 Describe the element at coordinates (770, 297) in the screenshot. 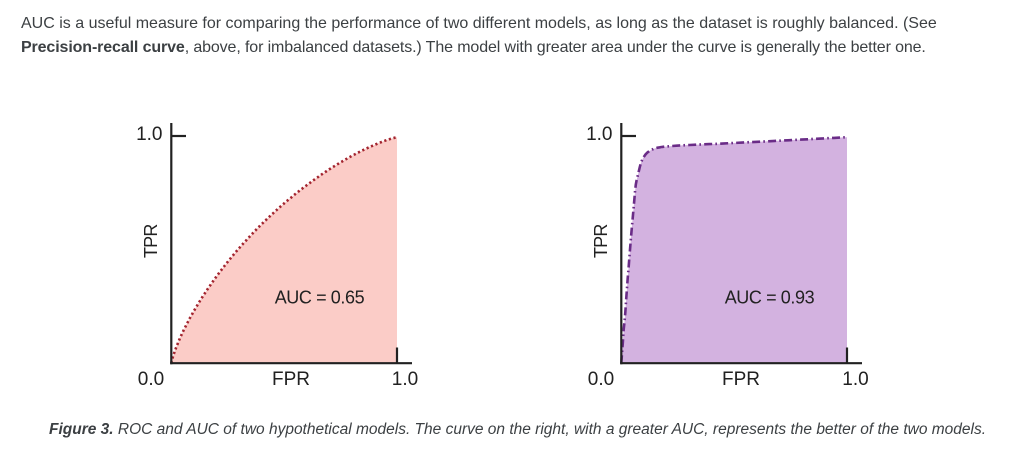

I see `svg-text: AUC = 0.93` at that location.